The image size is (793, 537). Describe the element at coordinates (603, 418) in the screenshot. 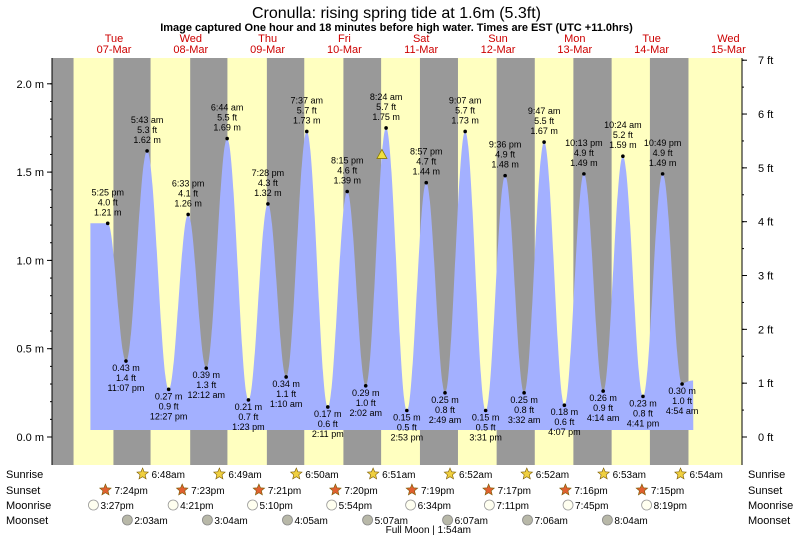

I see `extreme-label: 4:14 am` at that location.